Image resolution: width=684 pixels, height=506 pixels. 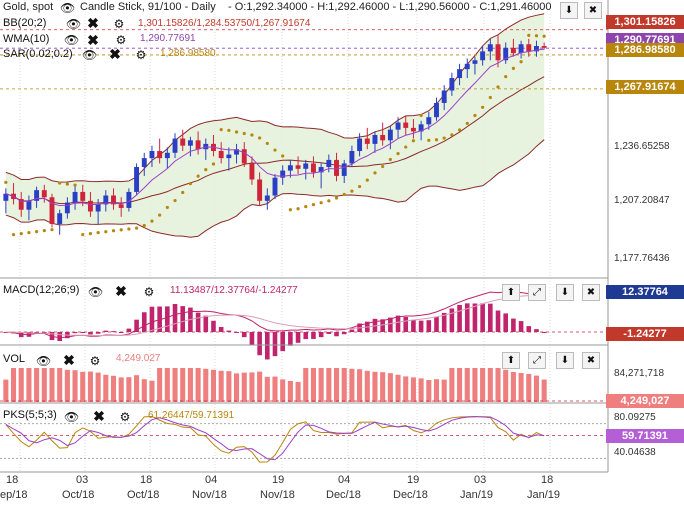 What do you see at coordinates (275, 315) in the screenshot?
I see `macd-signal-line` at bounding box center [275, 315].